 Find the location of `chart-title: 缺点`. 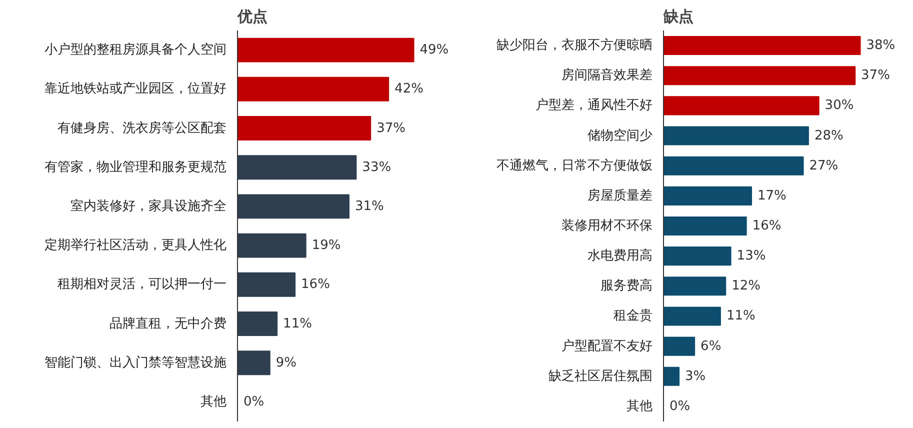

chart-title: 缺点 is located at coordinates (678, 17).